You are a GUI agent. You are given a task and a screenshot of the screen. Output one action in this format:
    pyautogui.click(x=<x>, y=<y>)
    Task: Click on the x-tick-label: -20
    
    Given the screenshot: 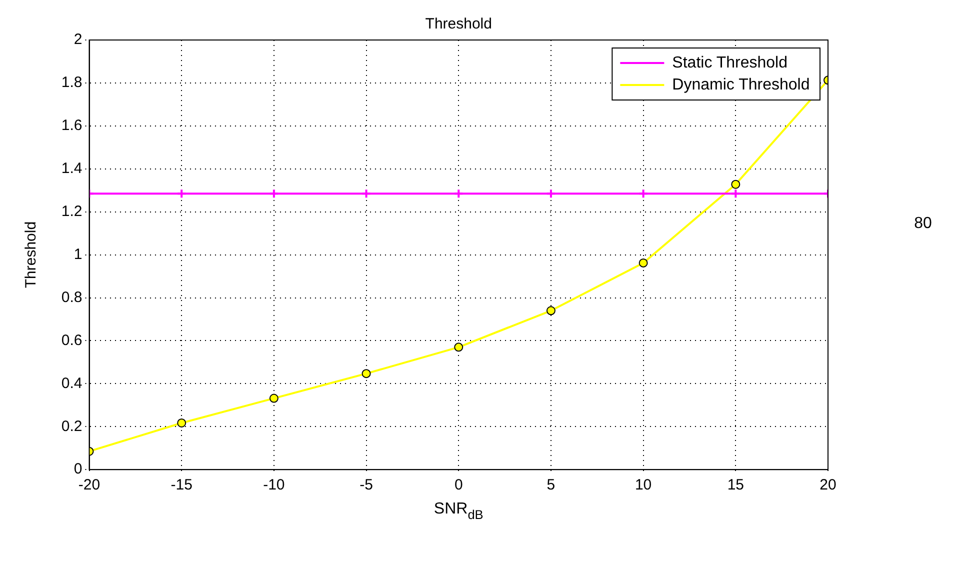 What is the action you would take?
    pyautogui.click(x=89, y=485)
    